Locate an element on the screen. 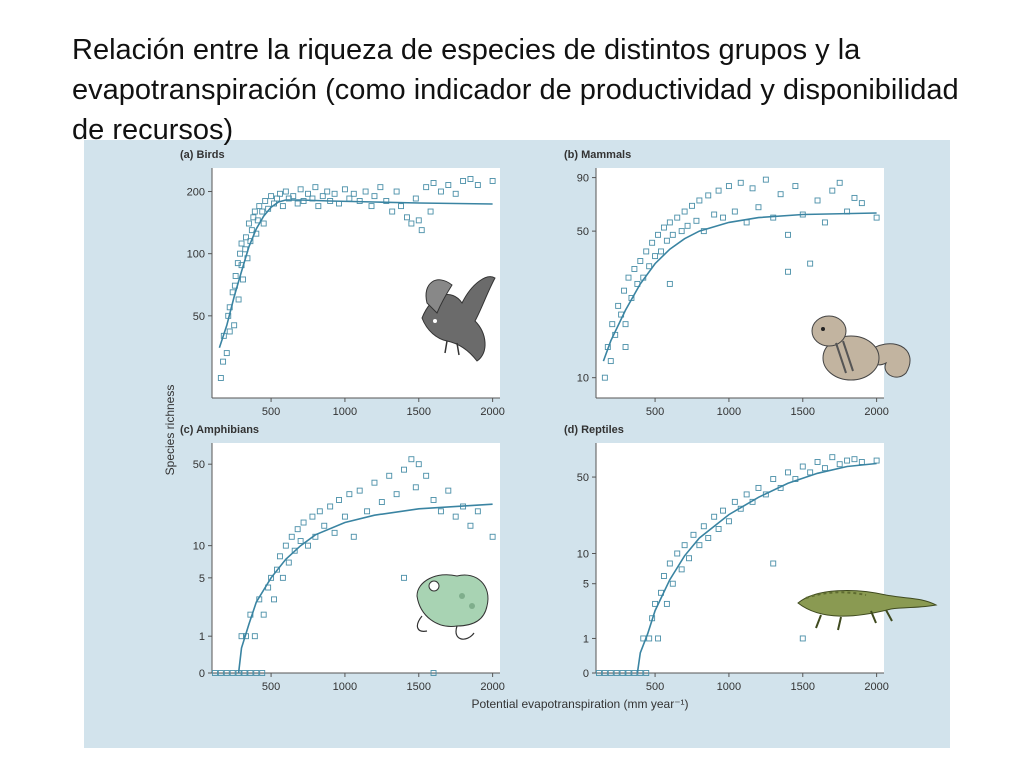 The image size is (1024, 768). birds-y-tick-label: 200 is located at coordinates (196, 193).